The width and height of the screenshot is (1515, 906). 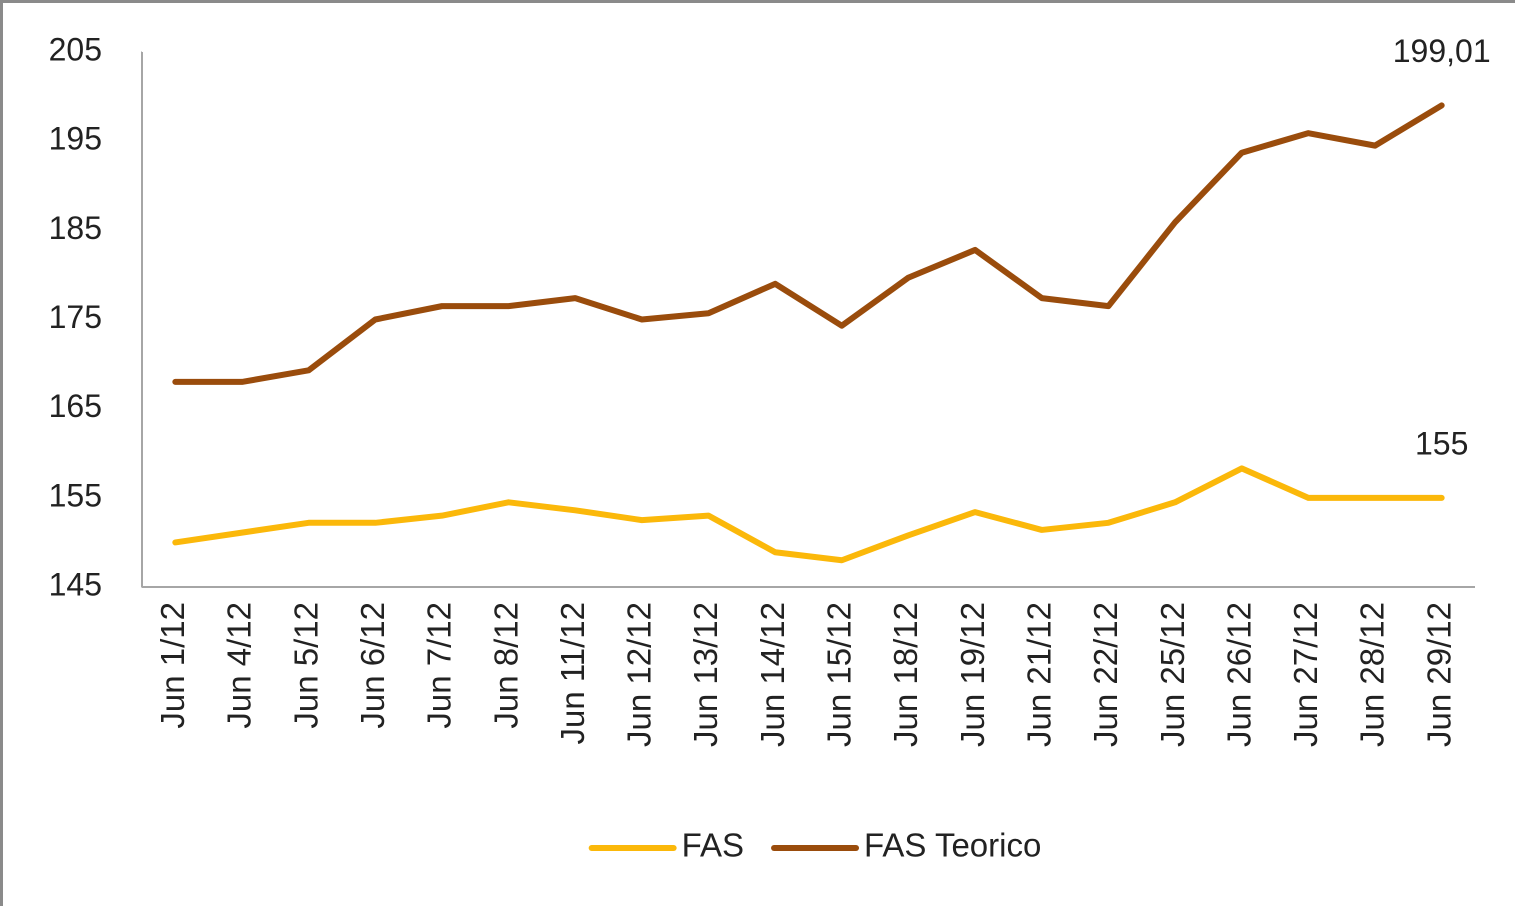 I want to click on x-tick-label: Jun 19/12, so click(x=972, y=674).